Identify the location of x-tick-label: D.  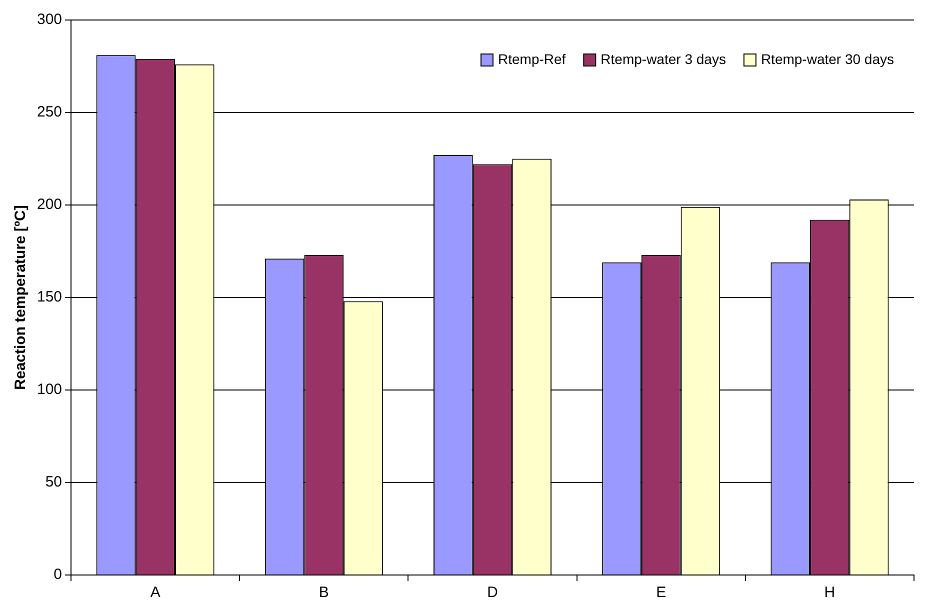
(492, 593).